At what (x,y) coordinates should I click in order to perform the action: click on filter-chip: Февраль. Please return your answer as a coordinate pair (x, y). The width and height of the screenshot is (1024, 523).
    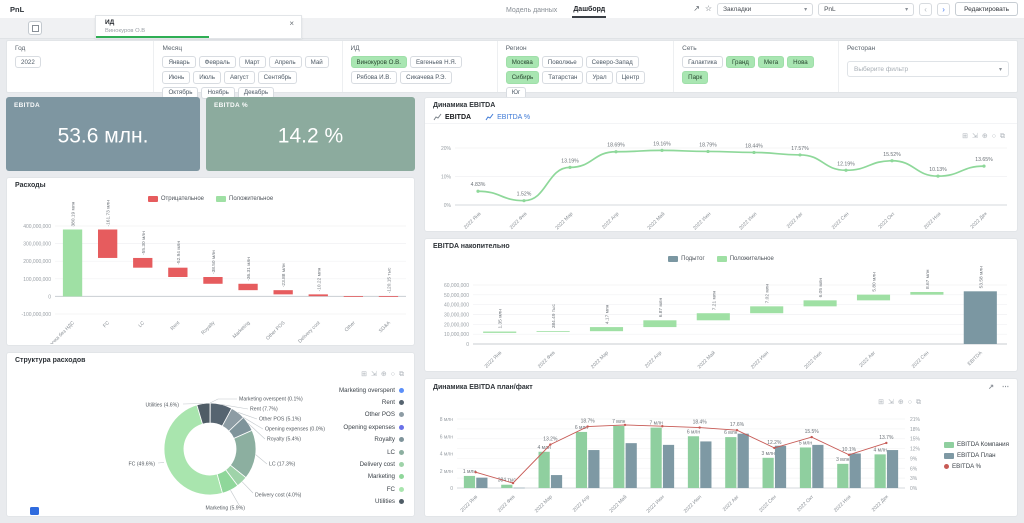
    Looking at the image, I should click on (217, 62).